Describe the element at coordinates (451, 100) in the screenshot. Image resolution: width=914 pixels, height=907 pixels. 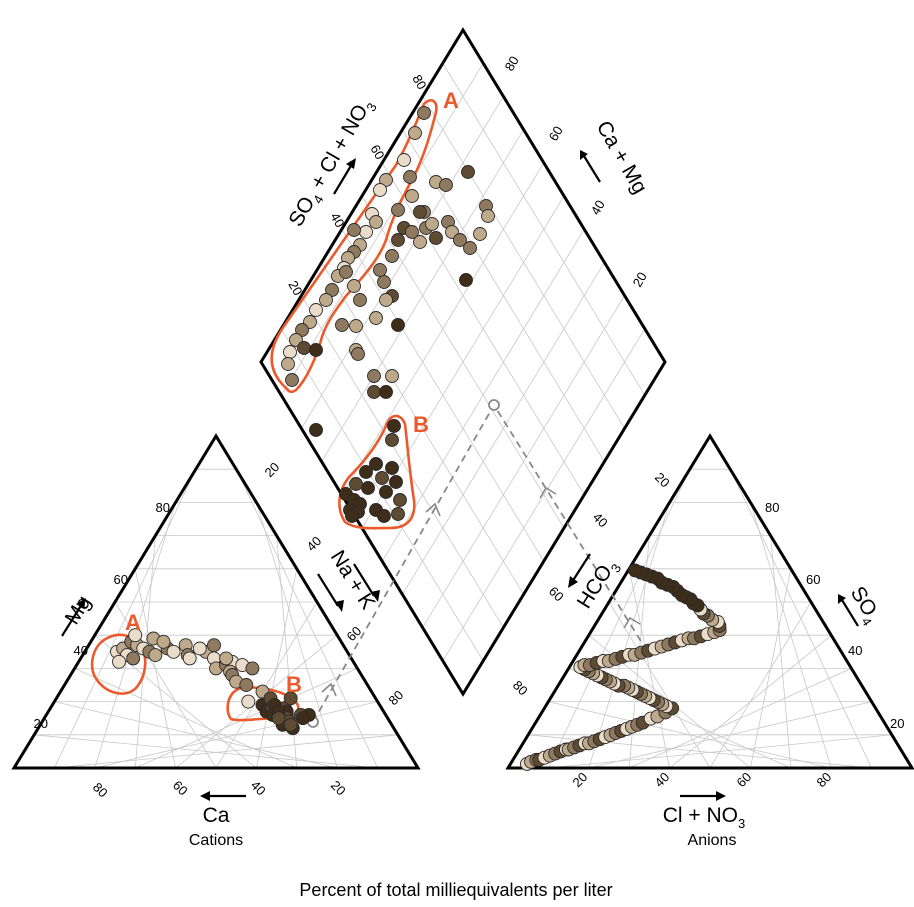
I see `group-a-label-diamond: A` at that location.